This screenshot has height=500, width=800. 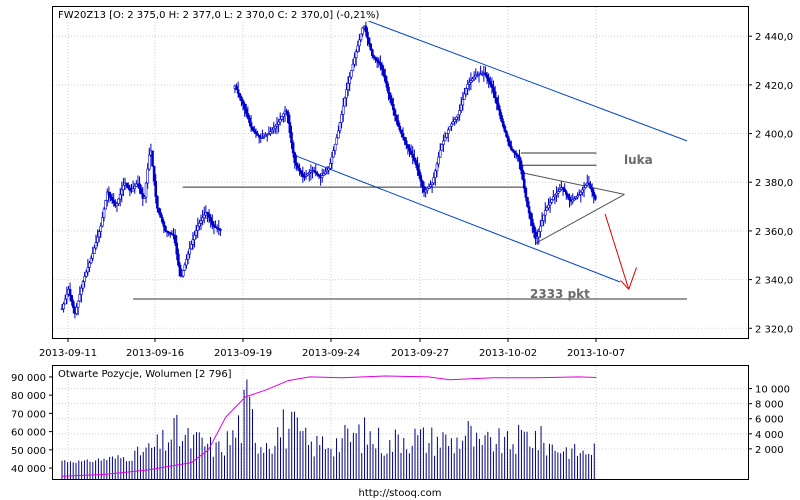 I want to click on volume-tick-label: 10 000, so click(x=772, y=390).